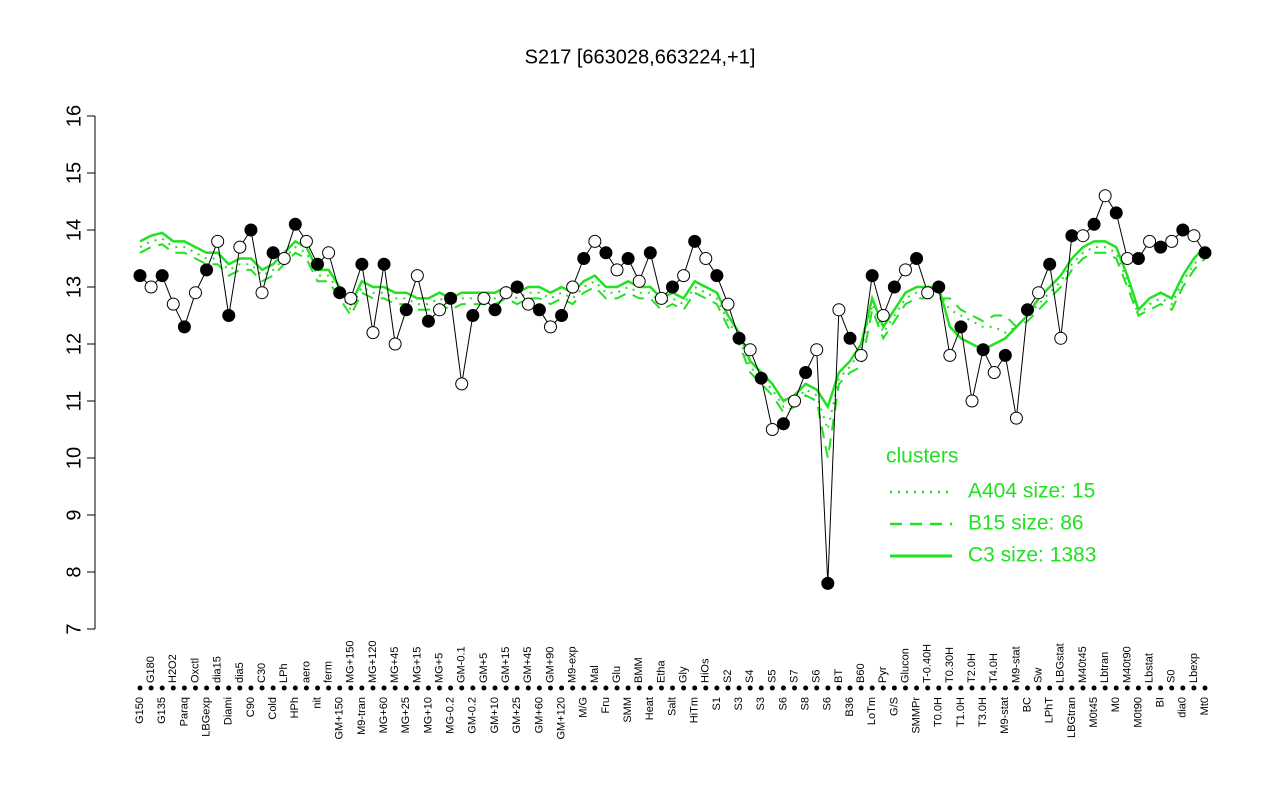  I want to click on x-tick-label: T0.0H, so click(939, 712).